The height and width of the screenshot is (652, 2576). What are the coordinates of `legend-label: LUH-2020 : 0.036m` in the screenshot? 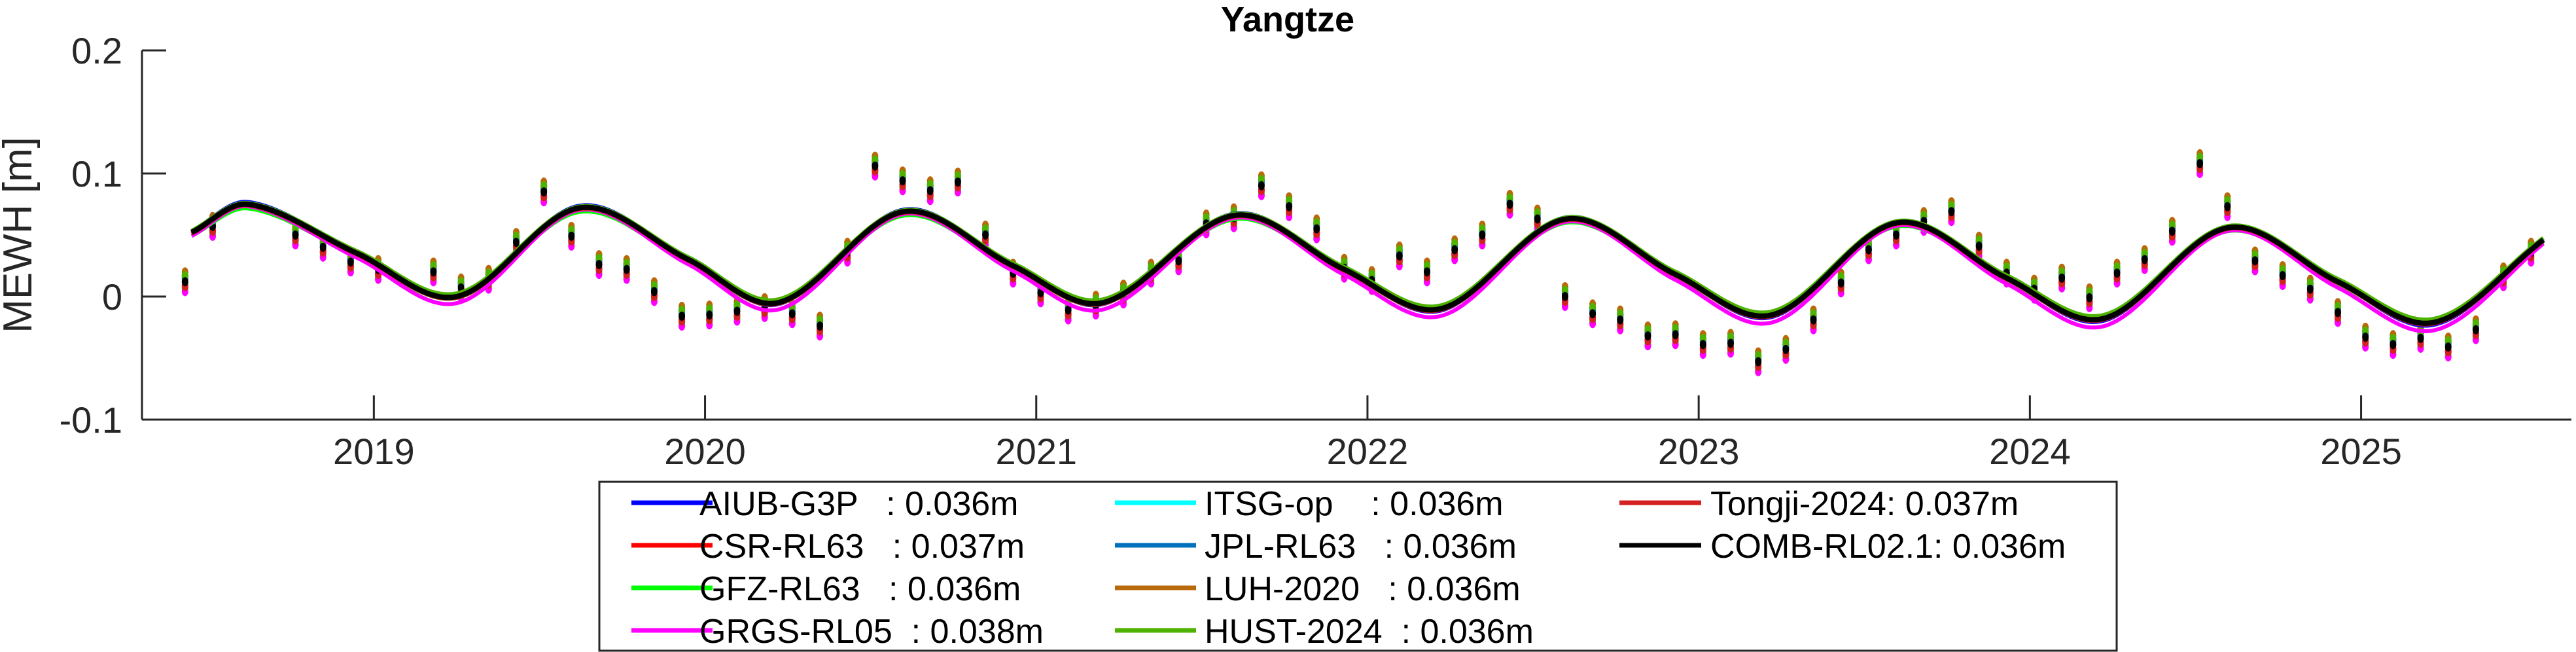 It's located at (1363, 589).